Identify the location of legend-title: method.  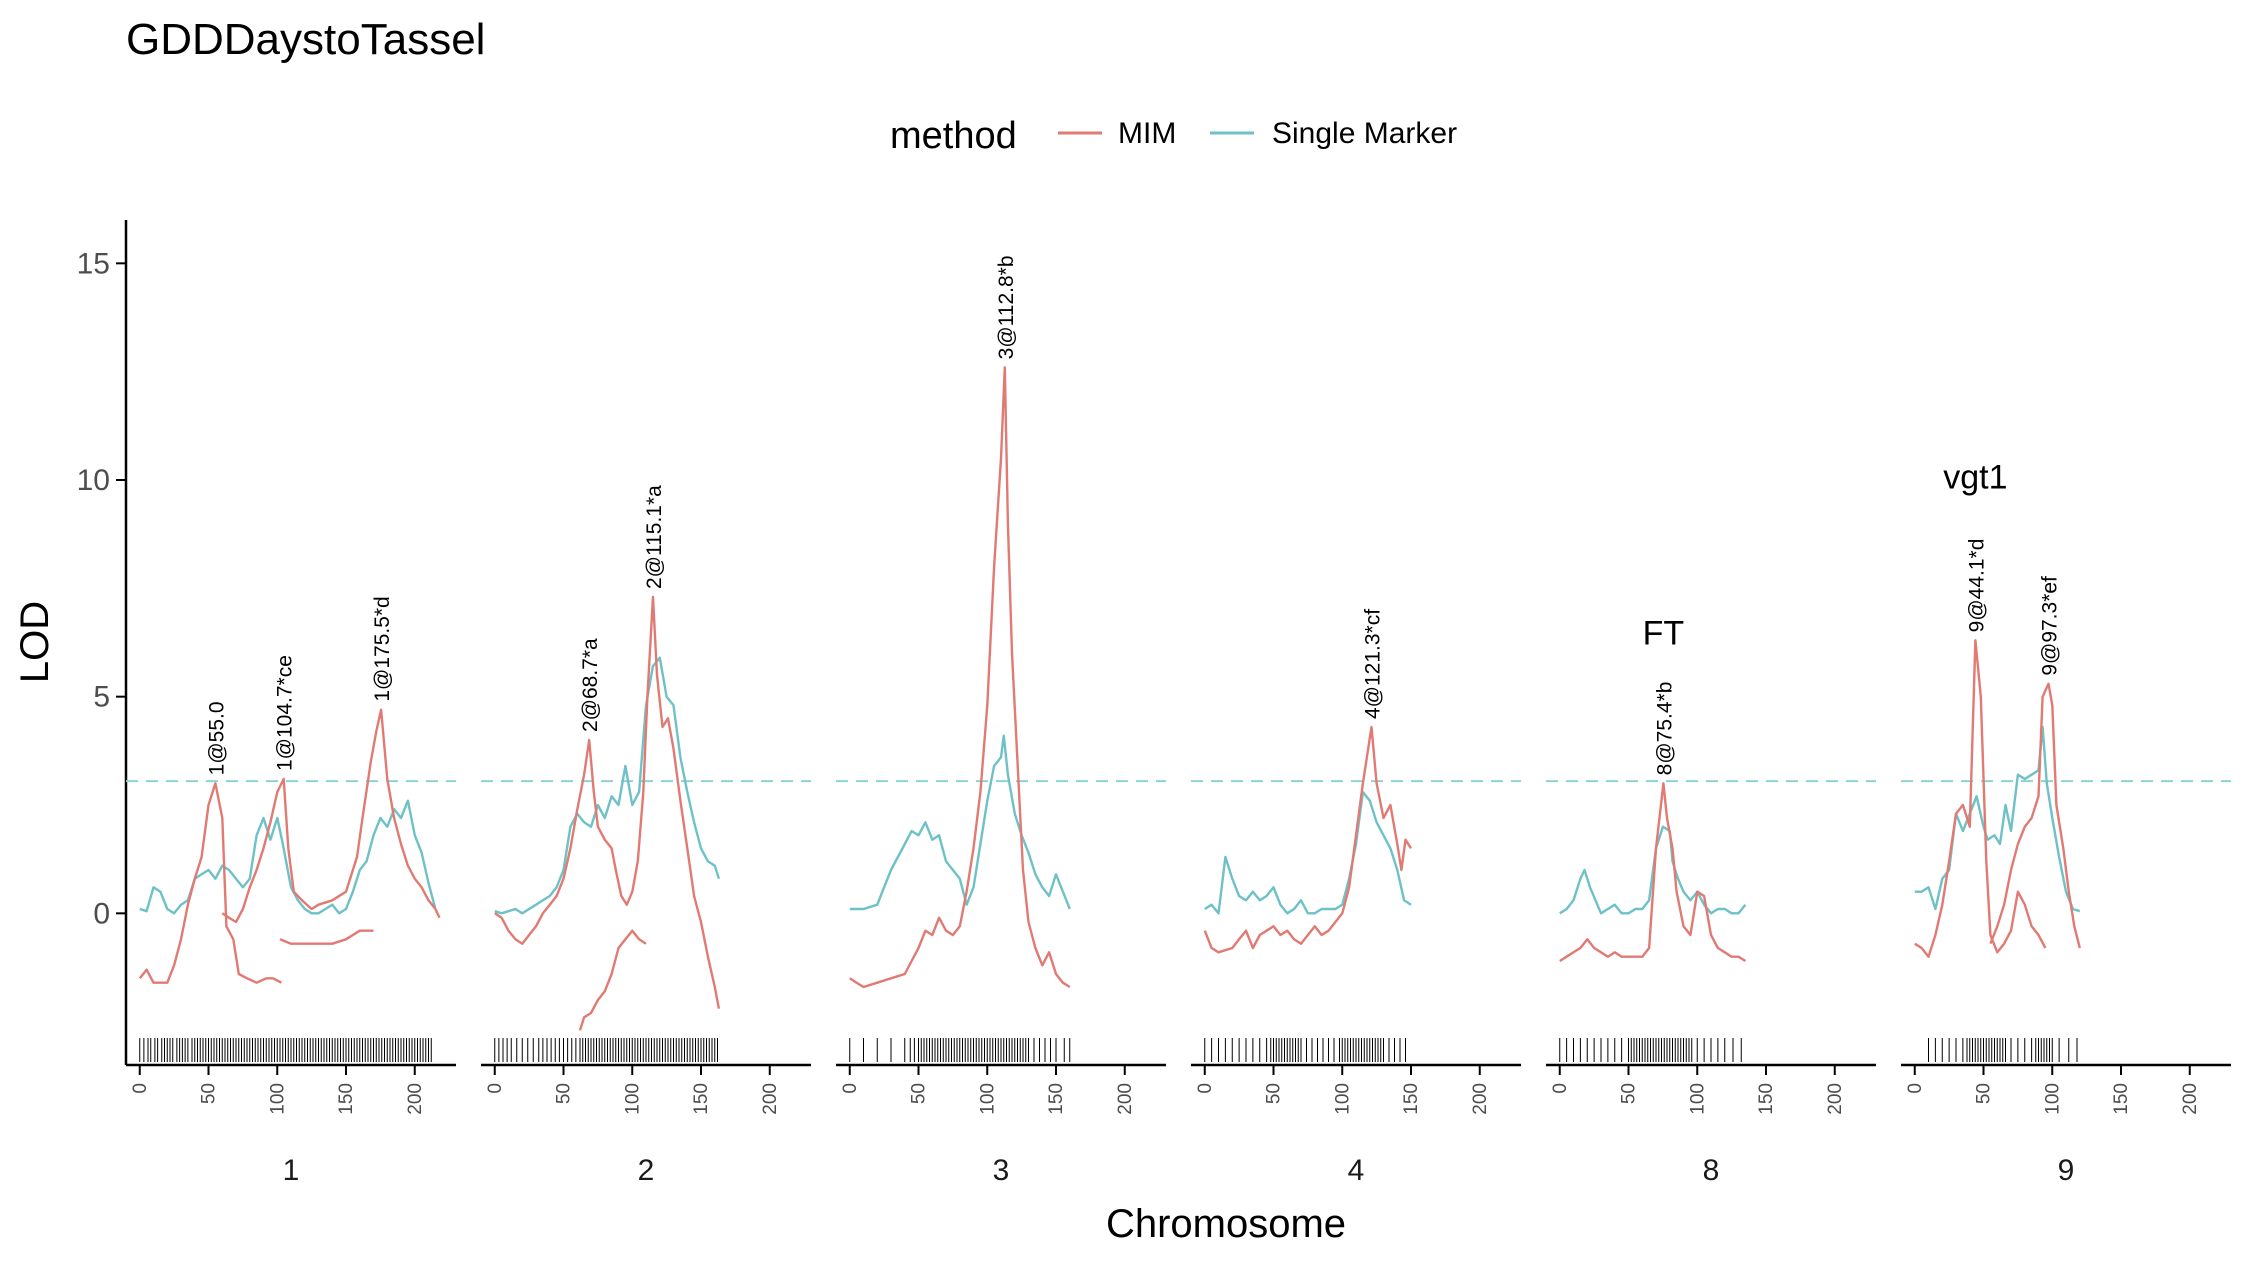
(953, 136).